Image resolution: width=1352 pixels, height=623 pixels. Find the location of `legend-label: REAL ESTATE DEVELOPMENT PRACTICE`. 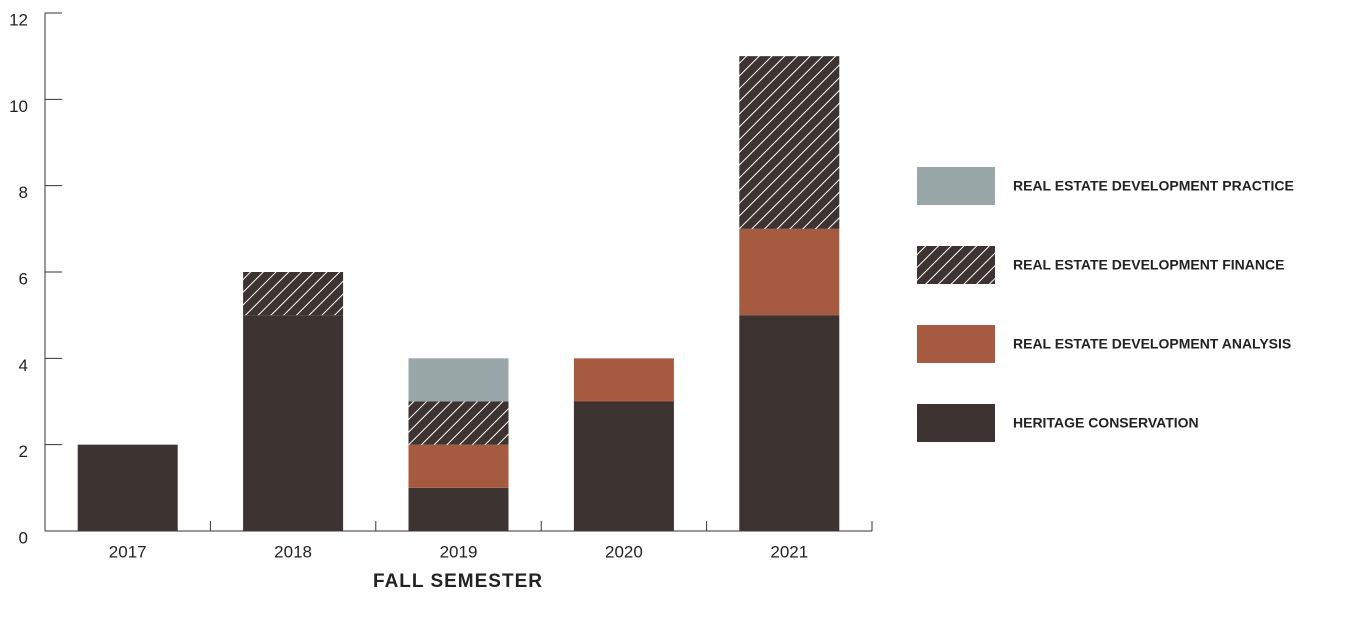

legend-label: REAL ESTATE DEVELOPMENT PRACTICE is located at coordinates (1153, 186).